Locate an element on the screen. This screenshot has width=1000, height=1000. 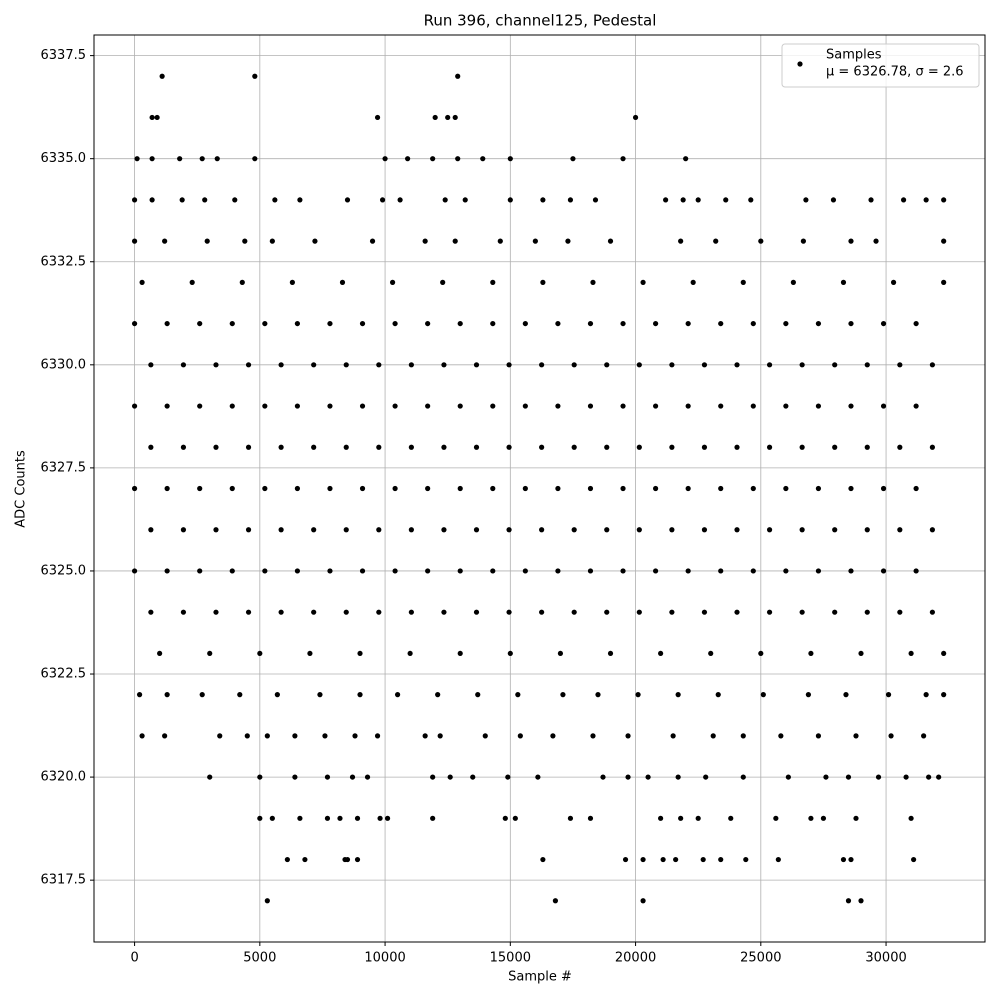
y-tick-label: 6317.5 is located at coordinates (64, 880).